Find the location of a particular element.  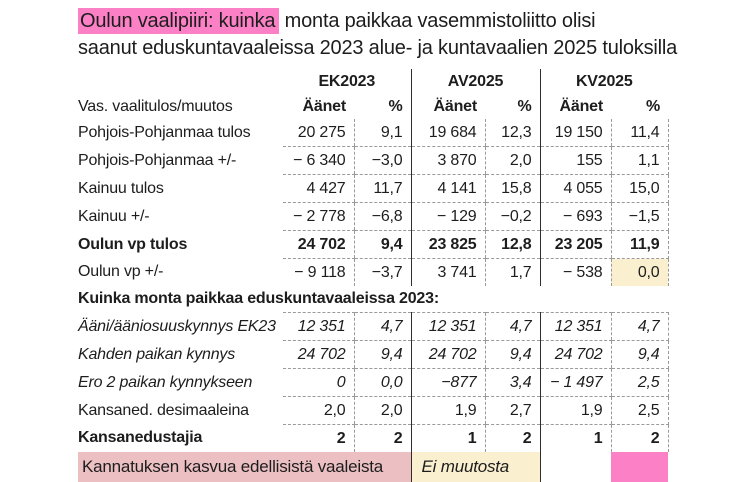

title-line1-rest: monta paikkaa vasemmistoliitto olisi is located at coordinates (437, 21).